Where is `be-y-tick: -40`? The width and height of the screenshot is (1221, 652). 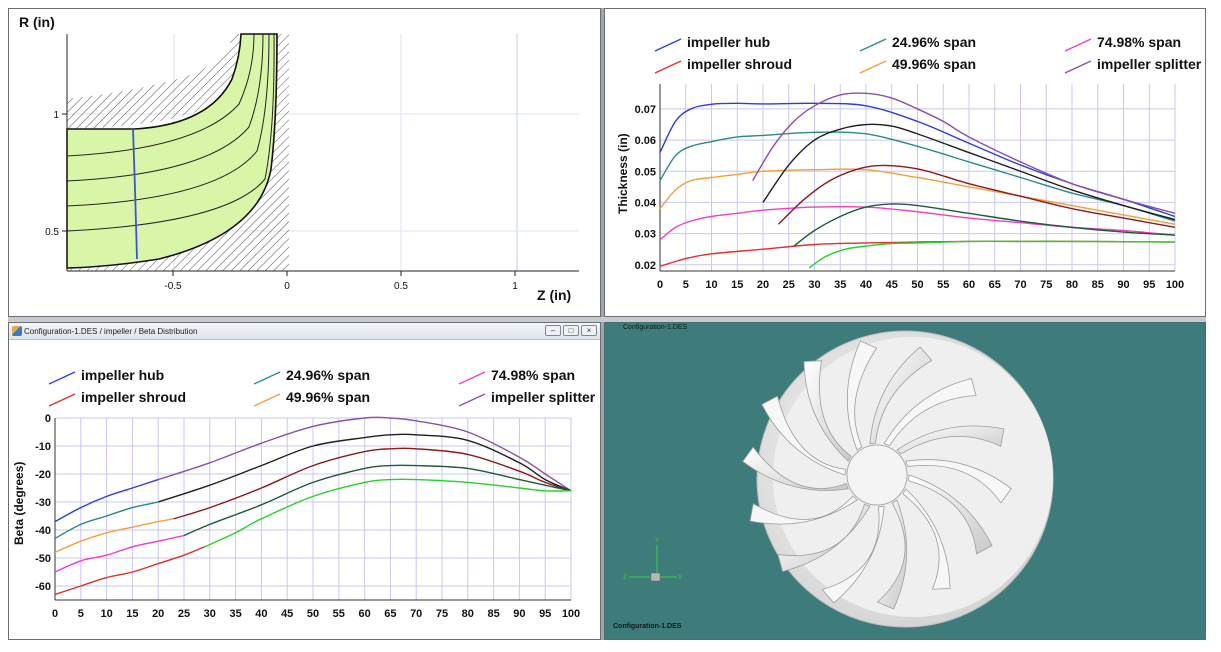
be-y-tick: -40 is located at coordinates (43, 531).